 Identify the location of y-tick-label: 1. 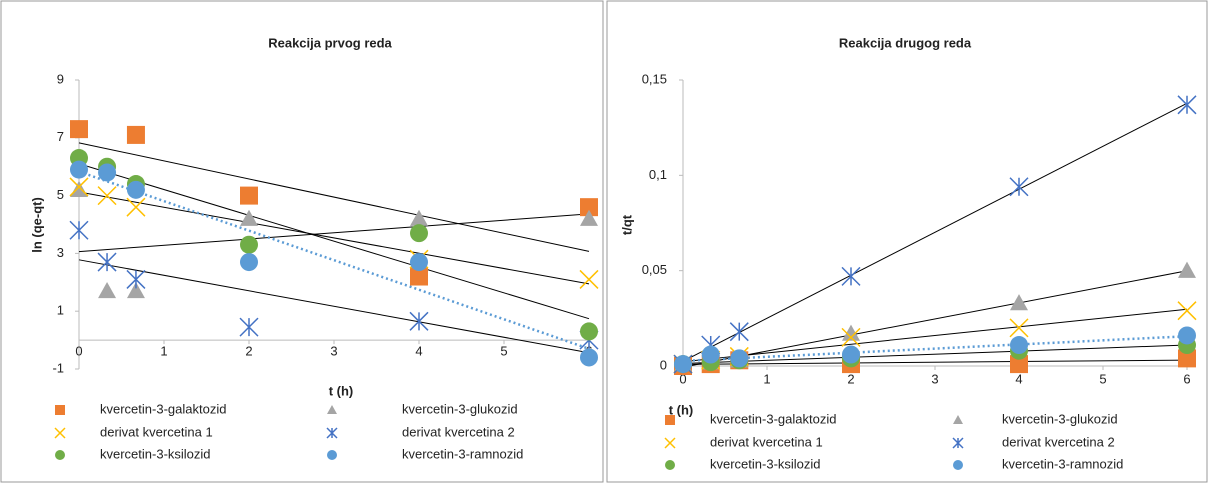
(60, 310).